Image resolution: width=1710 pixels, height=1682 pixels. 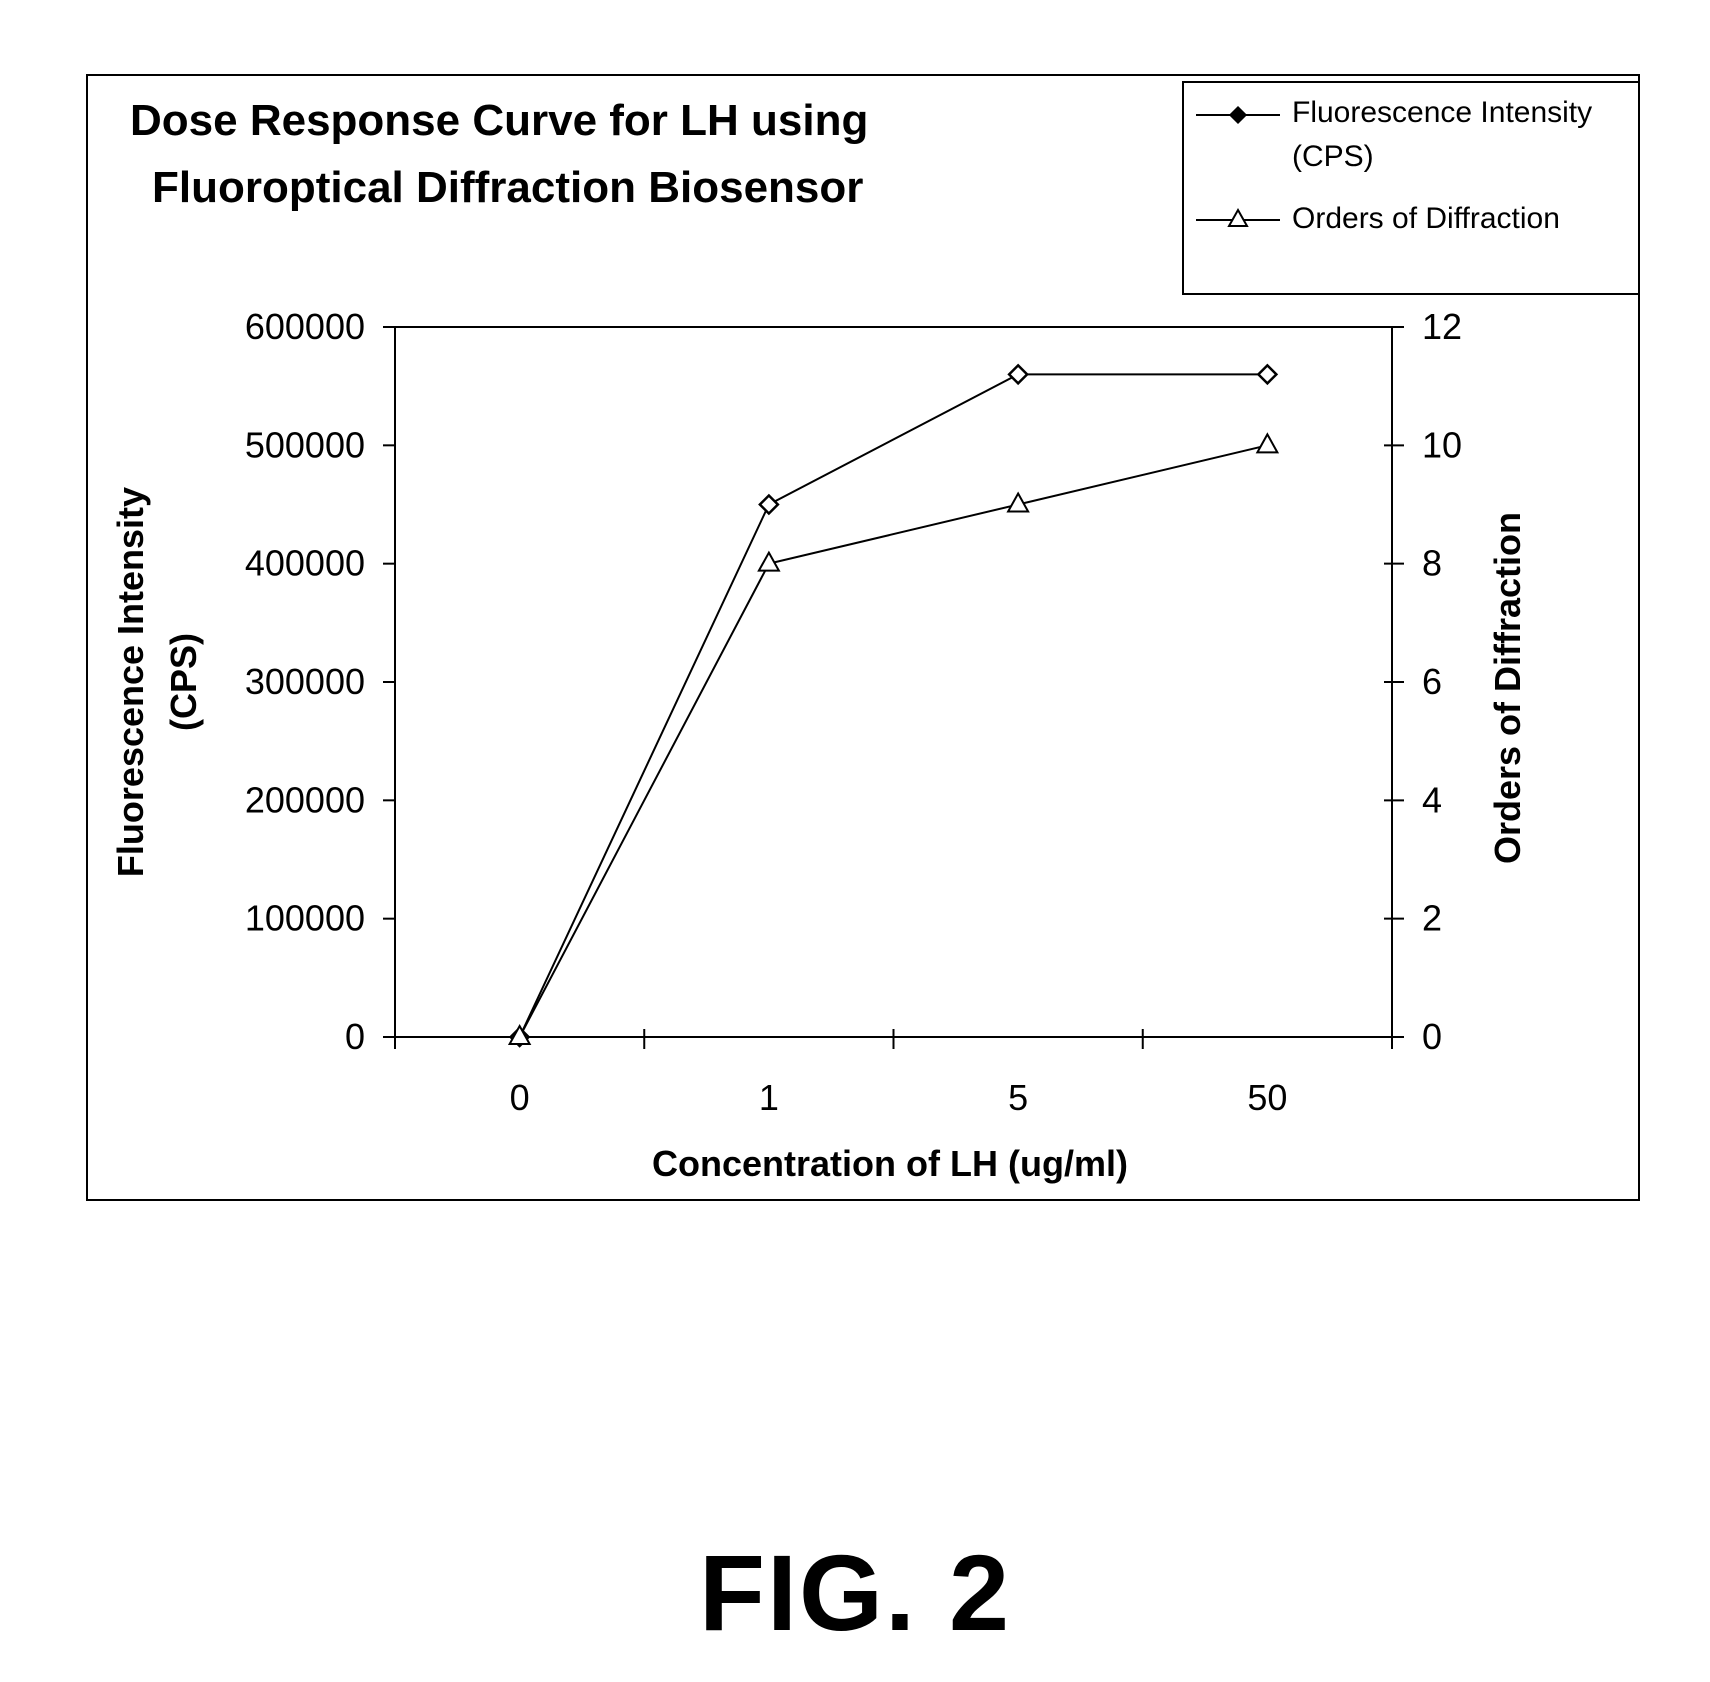 I want to click on y-tick-label: 200000, so click(x=305, y=799).